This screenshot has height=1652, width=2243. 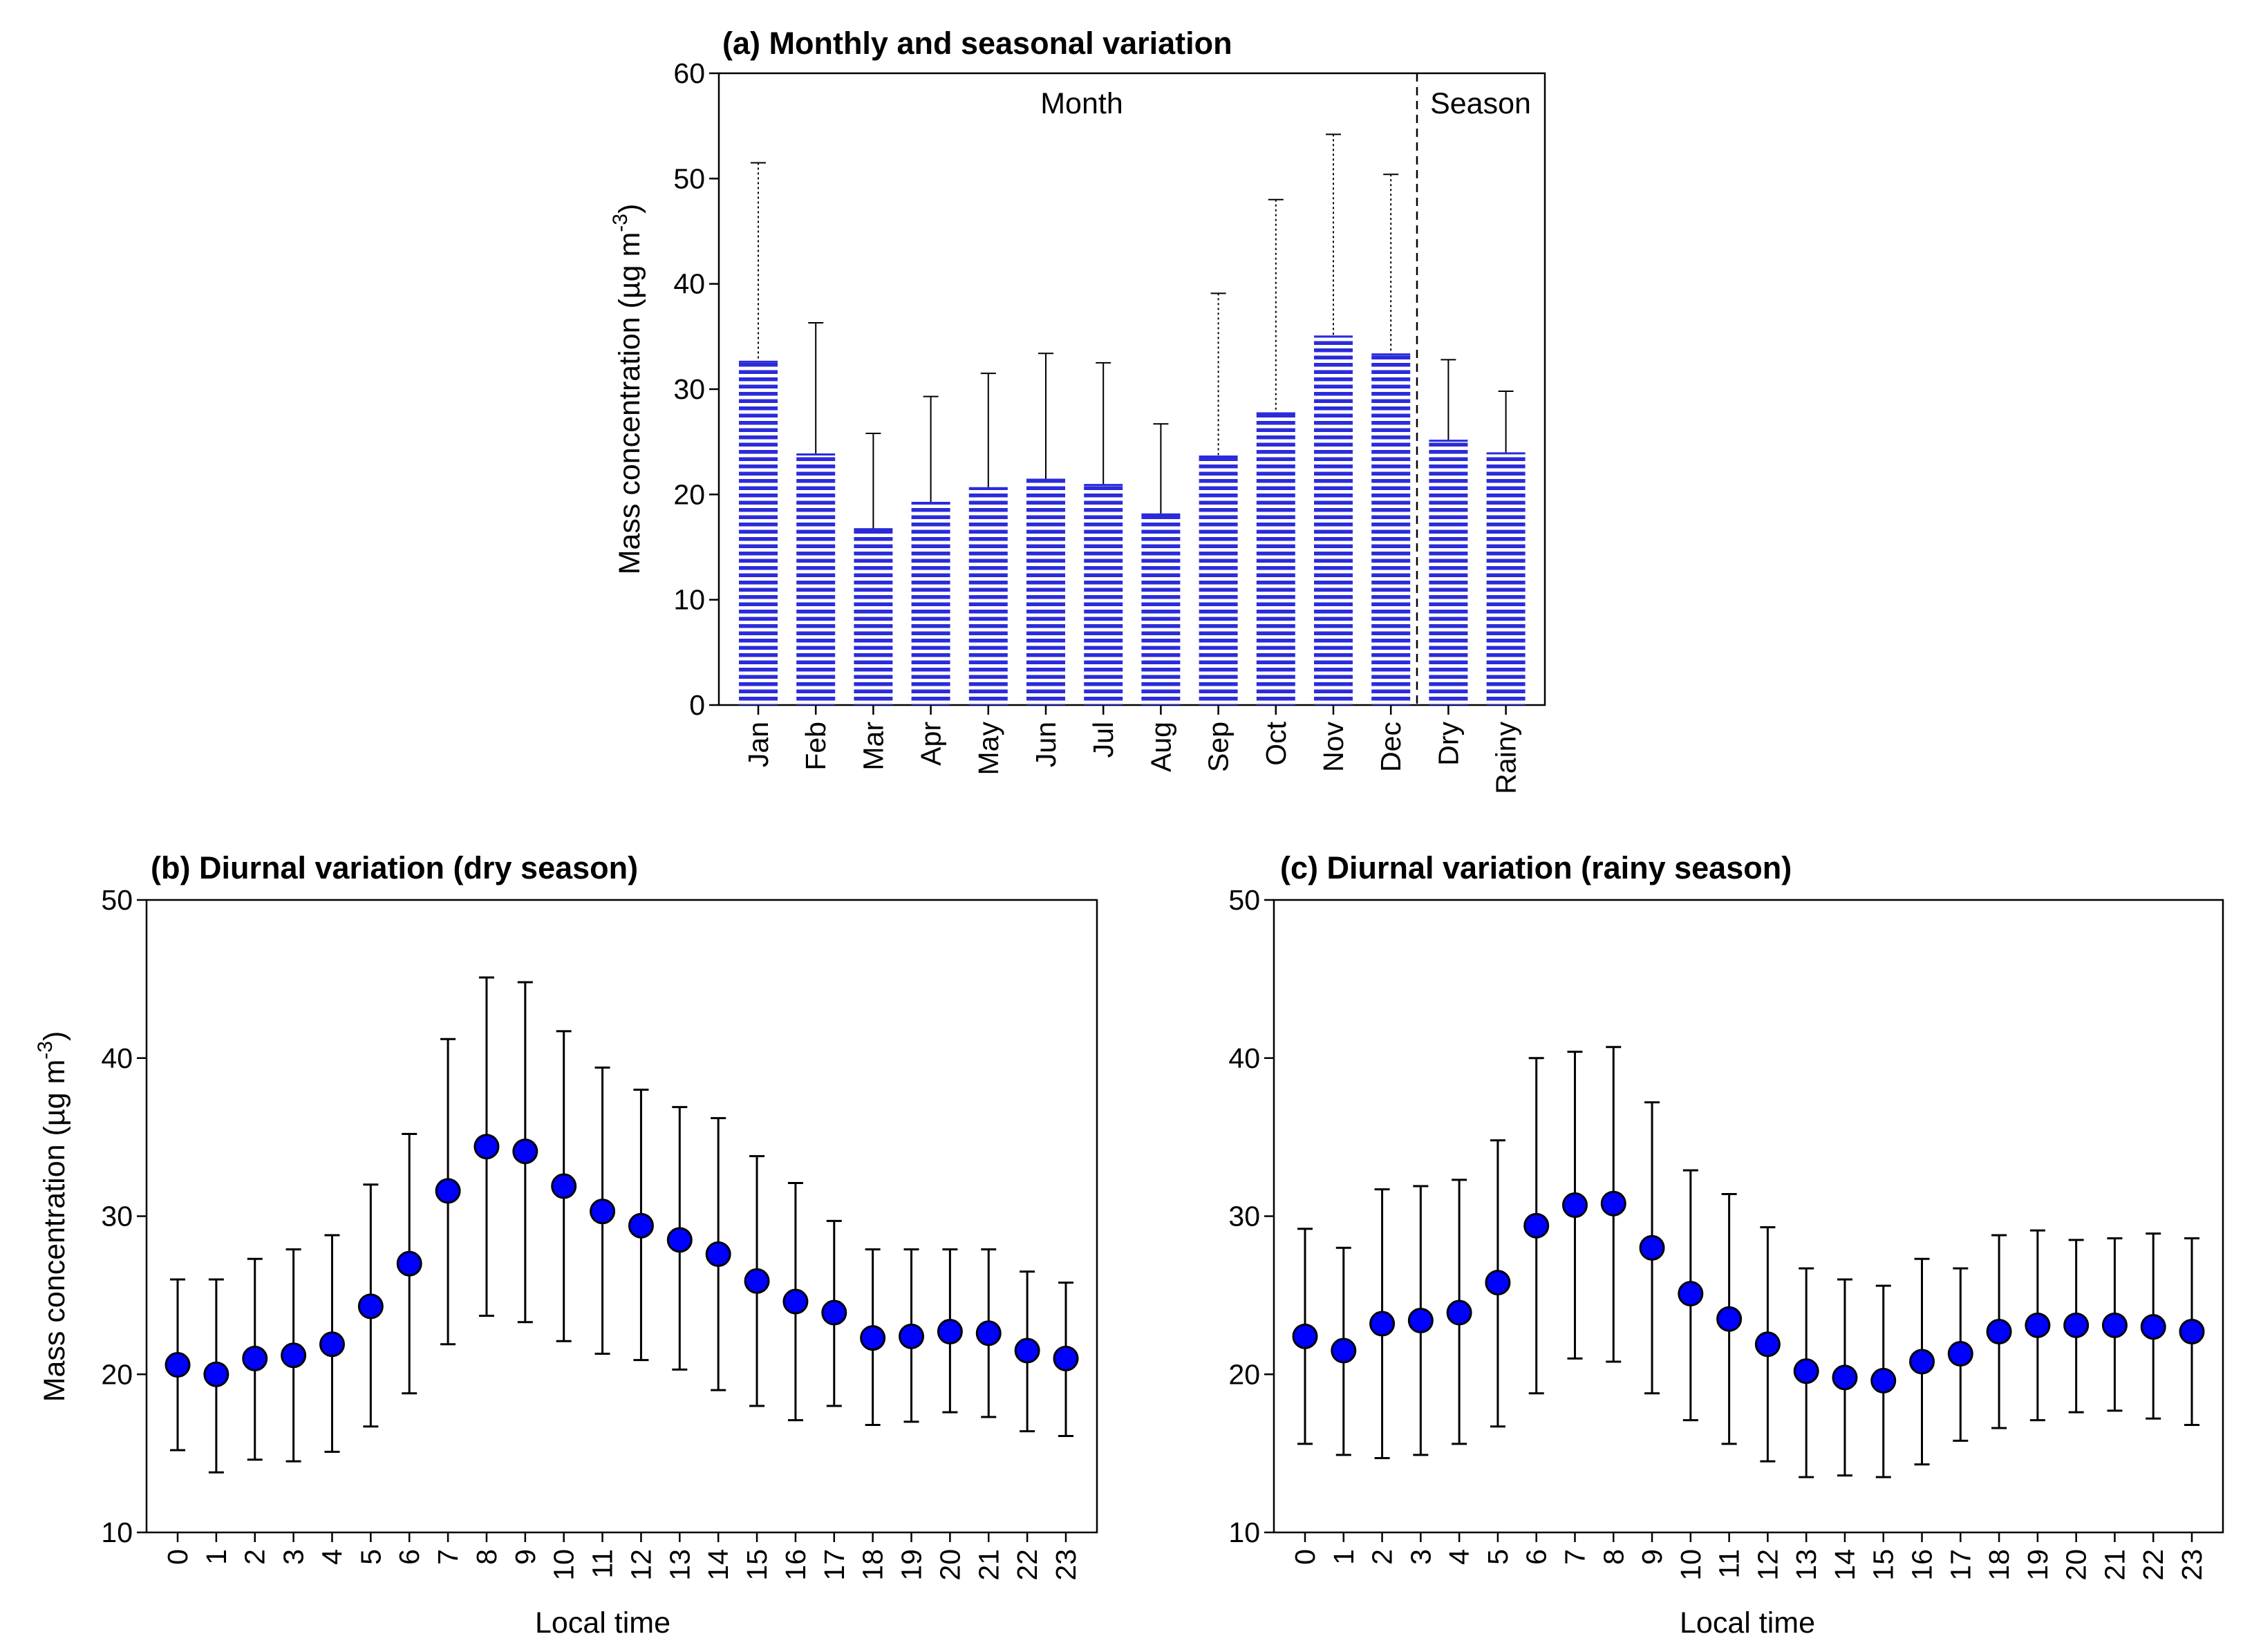 What do you see at coordinates (1305, 1557) in the screenshot?
I see `chart-c-xtick-label: 0` at bounding box center [1305, 1557].